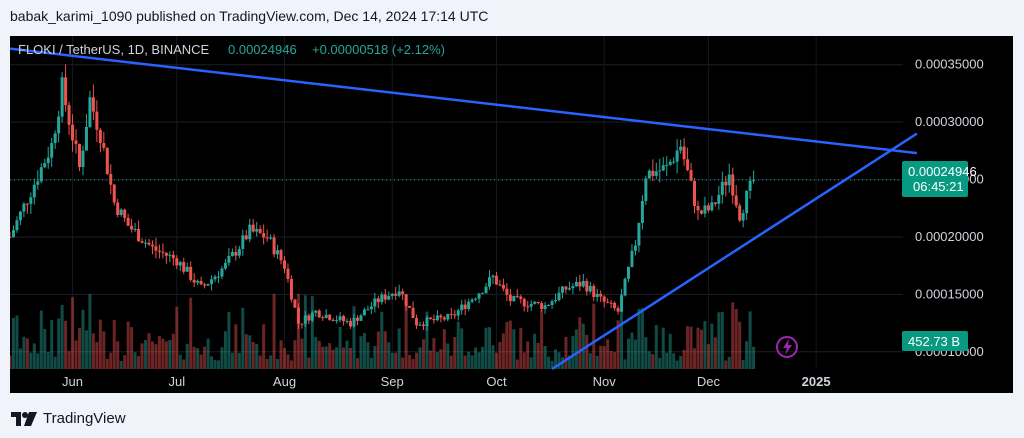 The height and width of the screenshot is (438, 1024). Describe the element at coordinates (938, 186) in the screenshot. I see `countdown-timer: 06:45:21` at that location.